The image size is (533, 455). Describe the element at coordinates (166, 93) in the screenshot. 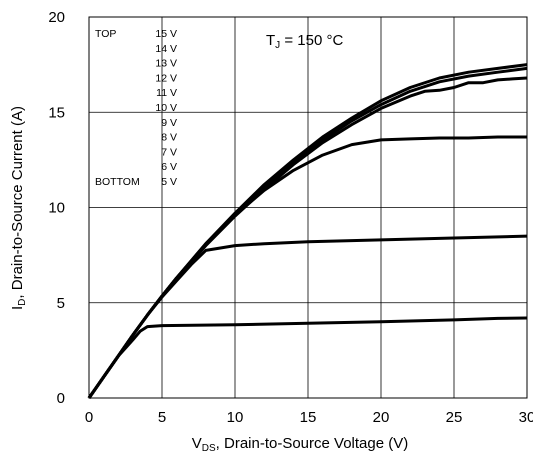

I see `legend-entry: 11 V` at that location.